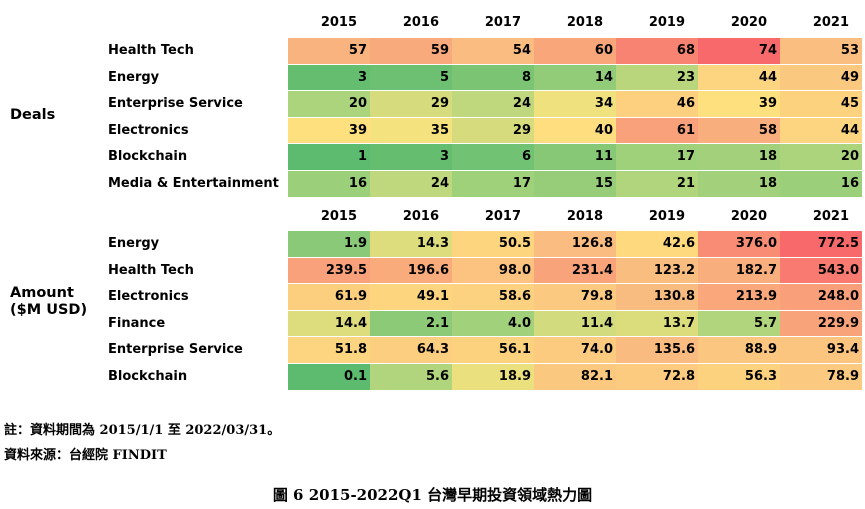  What do you see at coordinates (575, 244) in the screenshot?
I see `heatmap-cell: 126.8` at bounding box center [575, 244].